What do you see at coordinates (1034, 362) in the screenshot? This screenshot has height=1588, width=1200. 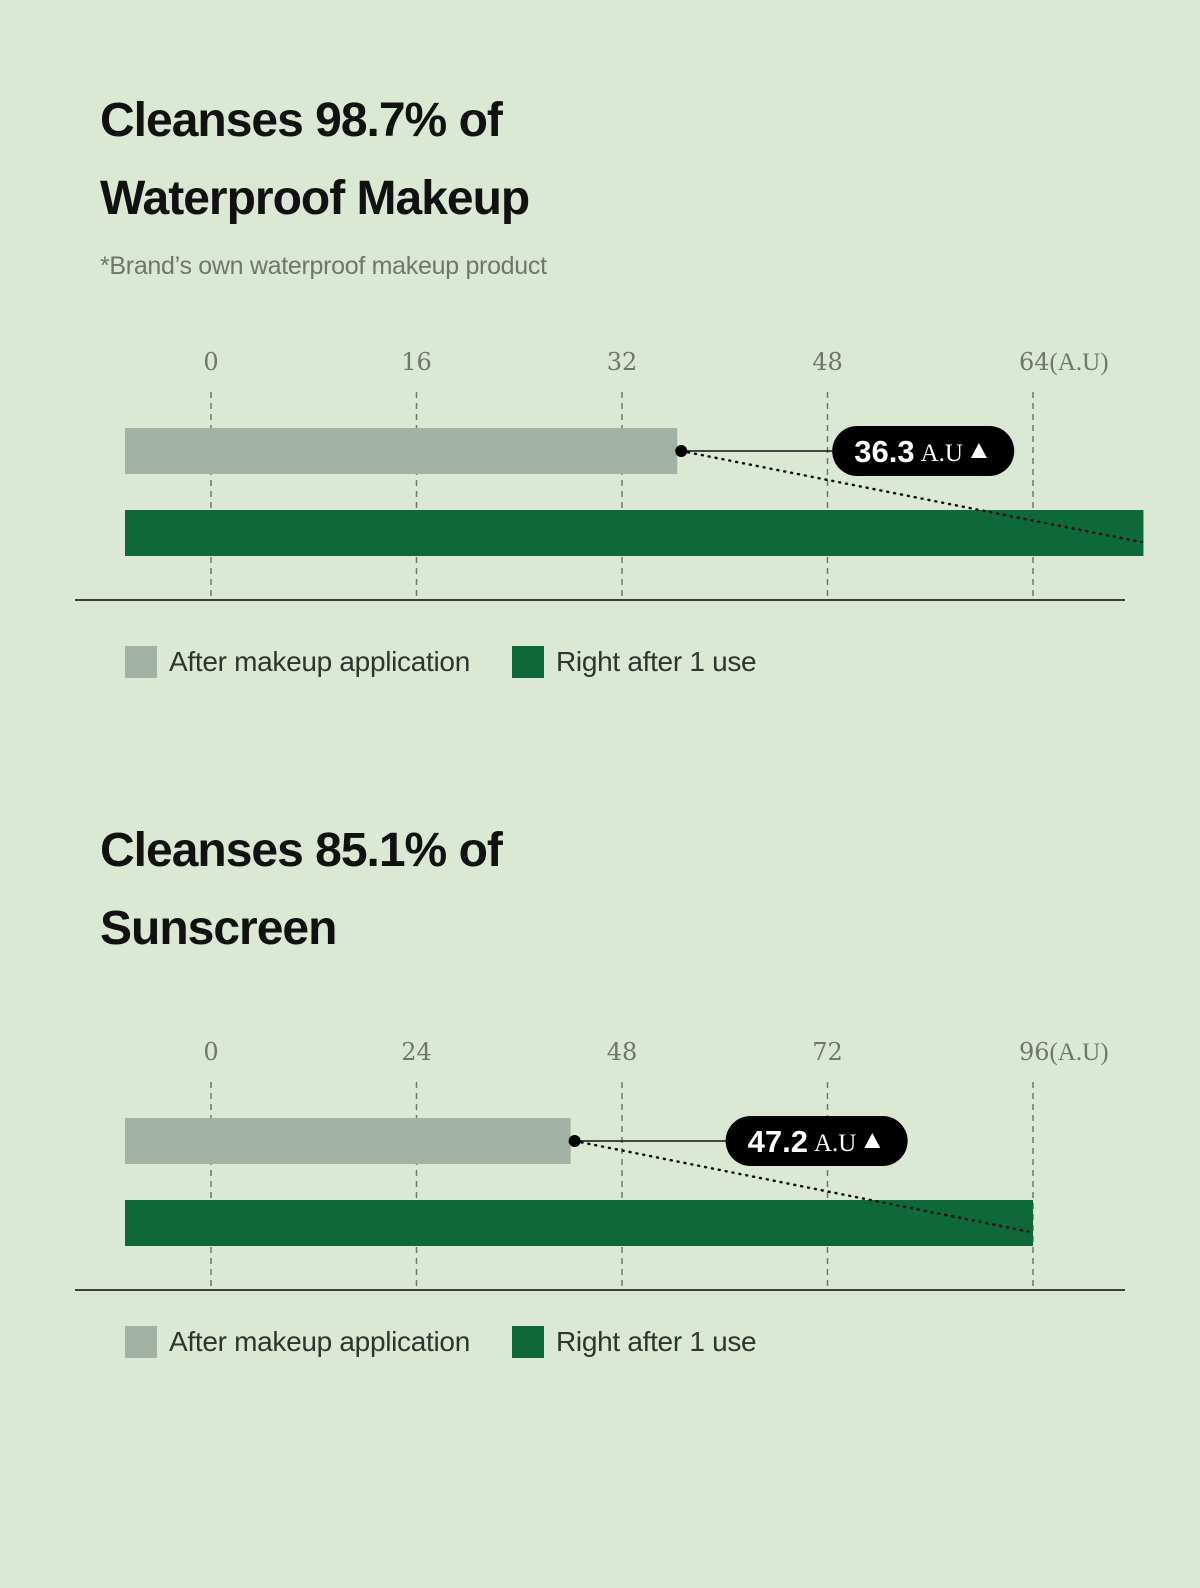 I see `x-tick-label: 64` at bounding box center [1034, 362].